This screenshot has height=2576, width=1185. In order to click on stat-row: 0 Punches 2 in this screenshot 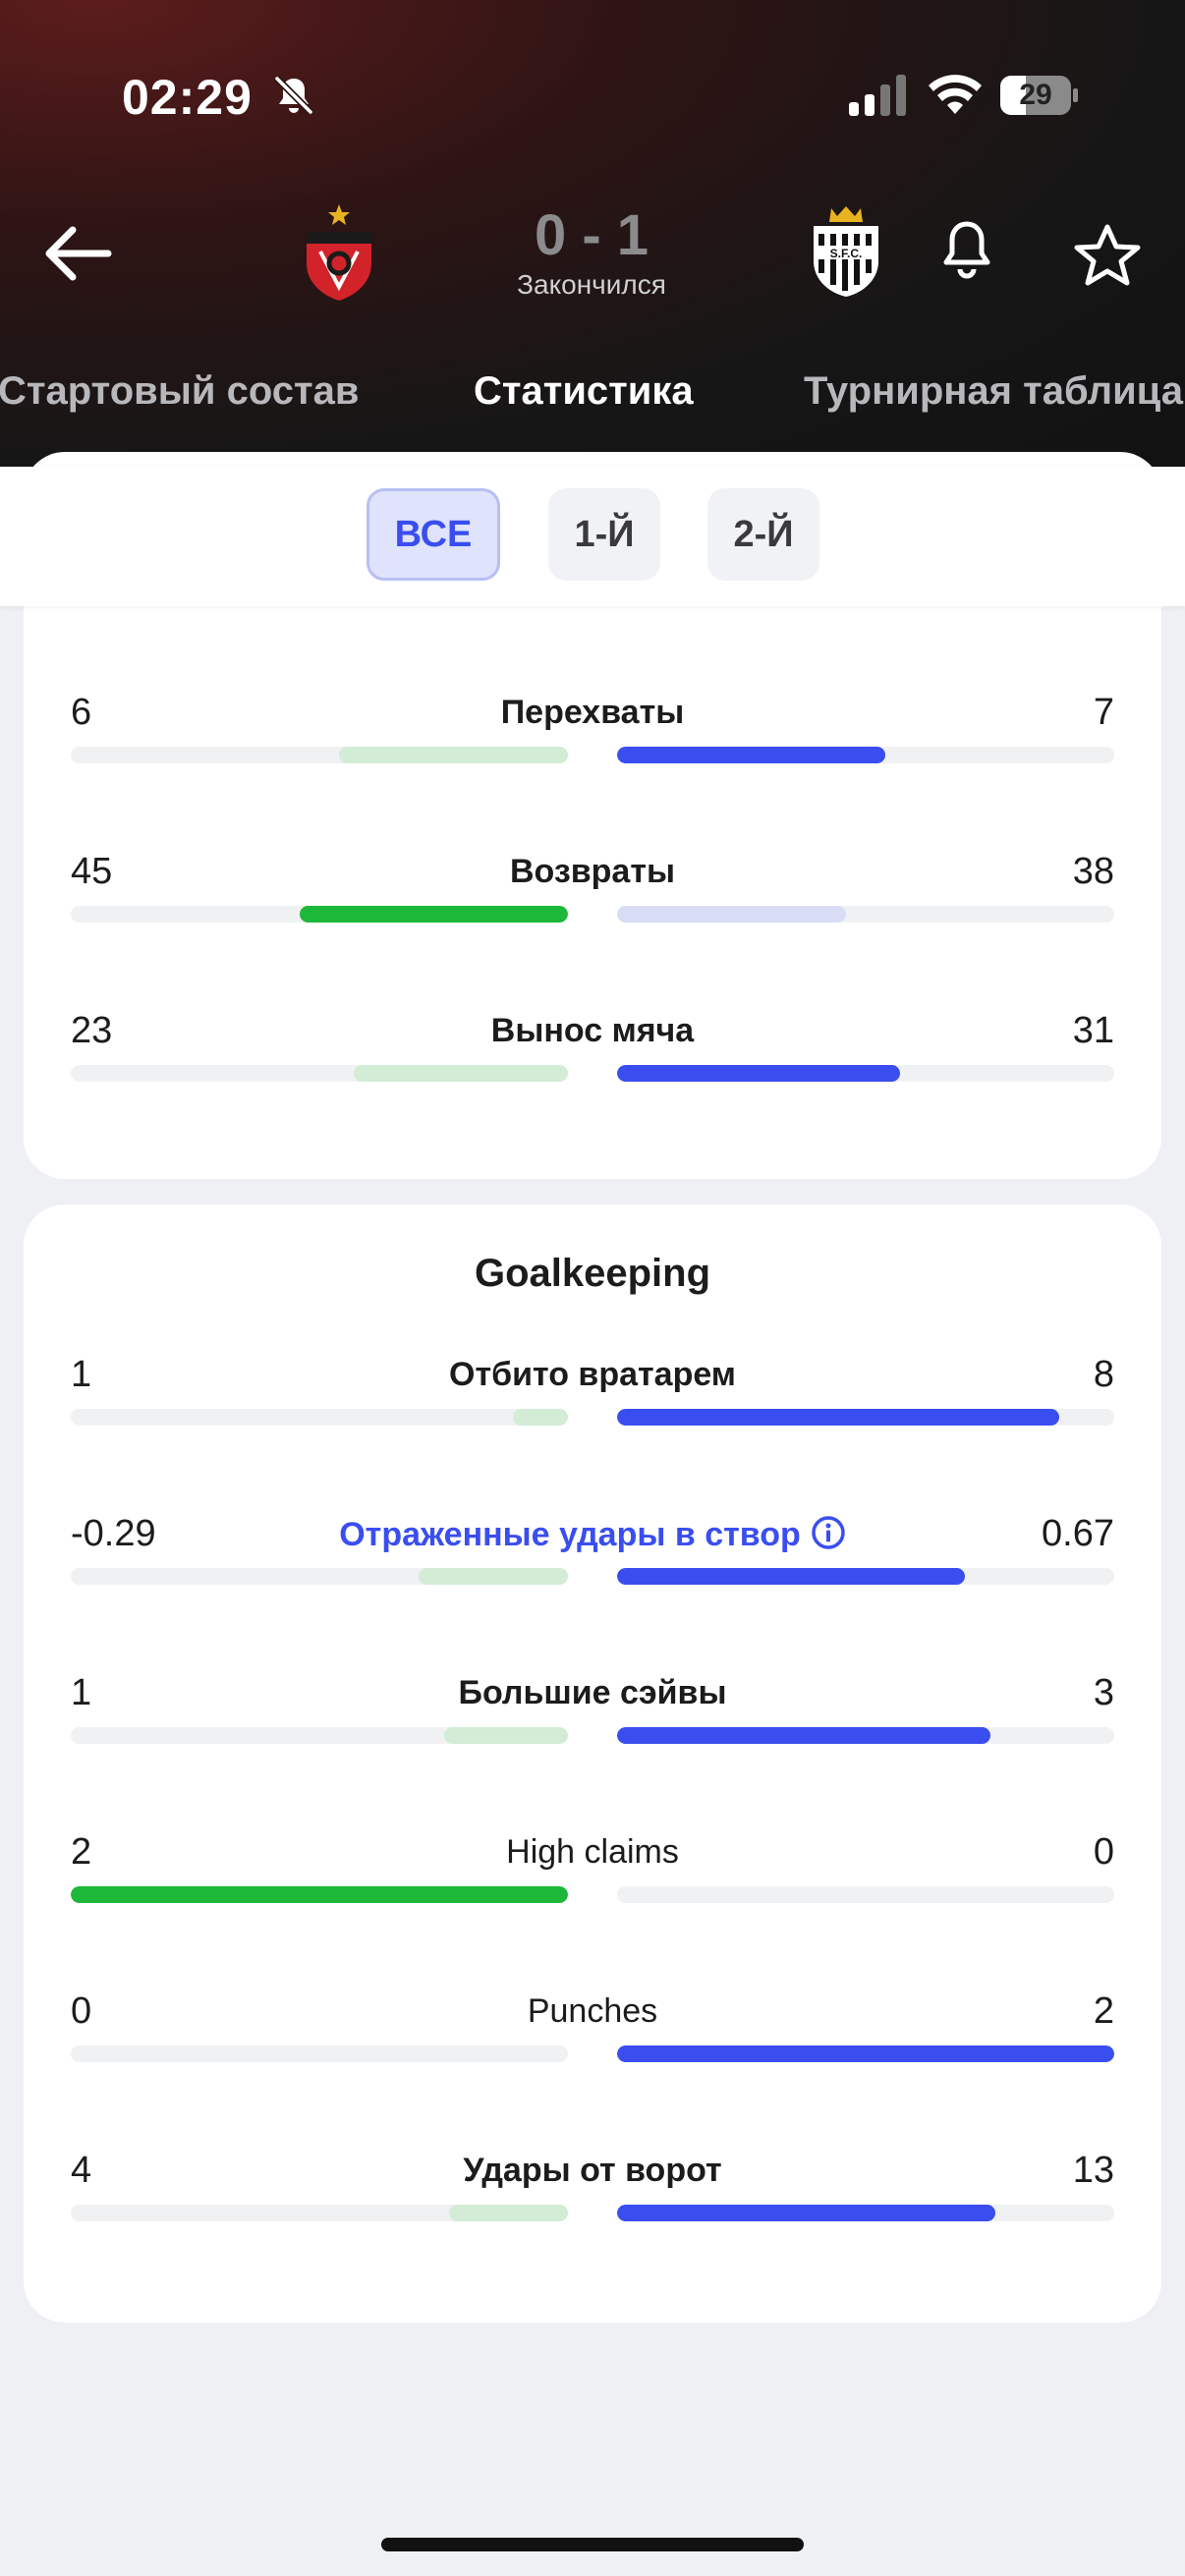, I will do `click(592, 2039)`.